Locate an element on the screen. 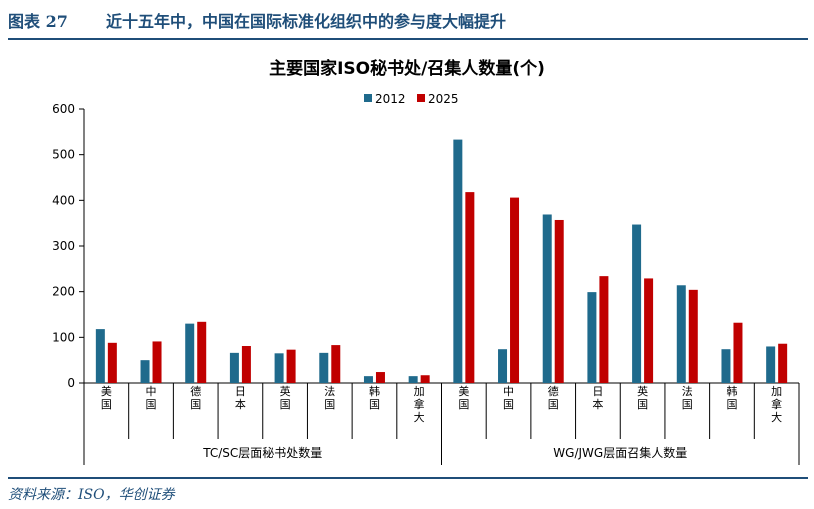 This screenshot has height=509, width=814. figure-header: 图表 27 近十五年中，中国在国际标准化组织中的参与度大幅提升 is located at coordinates (407, 18).